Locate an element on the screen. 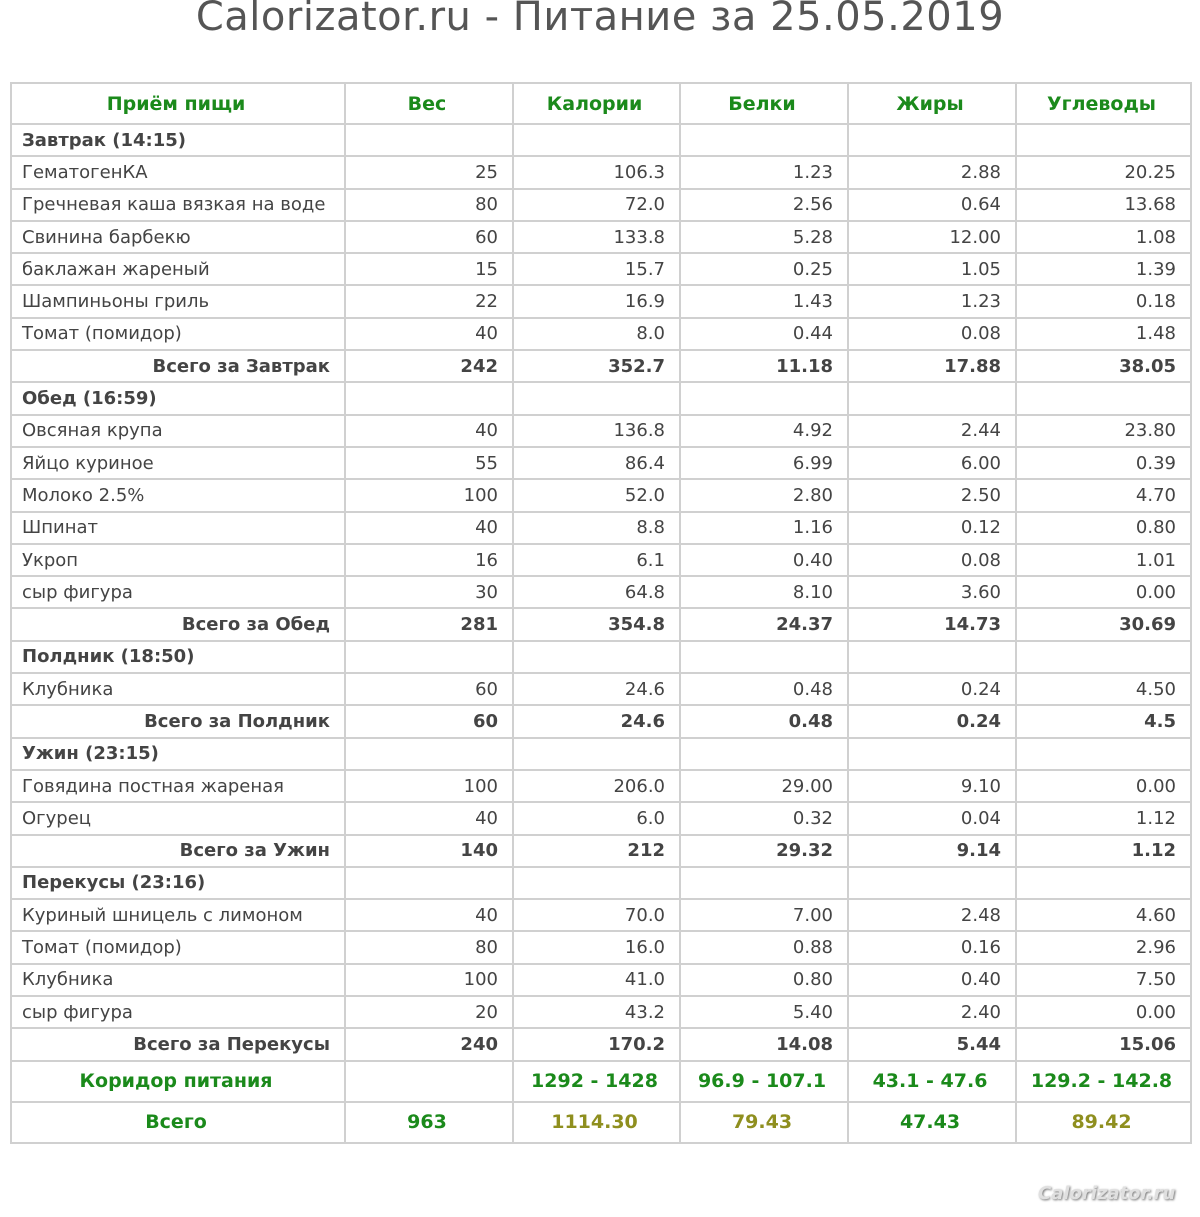 The image size is (1200, 1217). cell-fat: 12.00 is located at coordinates (932, 237).